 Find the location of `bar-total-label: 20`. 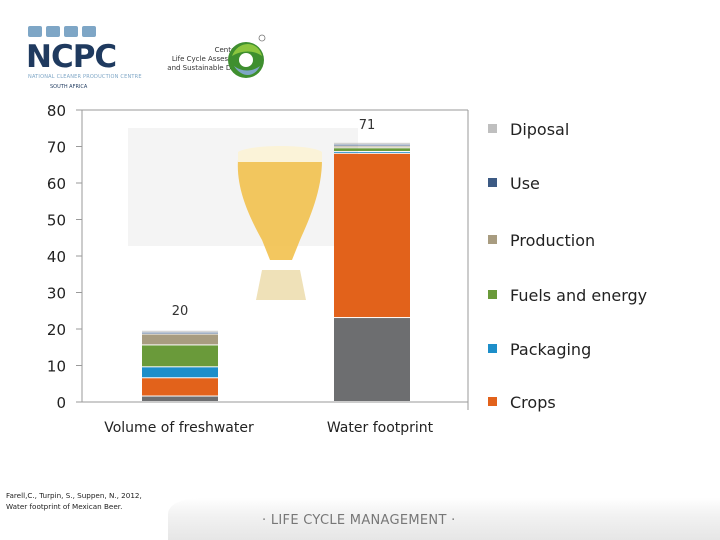

bar-total-label: 20 is located at coordinates (180, 311).